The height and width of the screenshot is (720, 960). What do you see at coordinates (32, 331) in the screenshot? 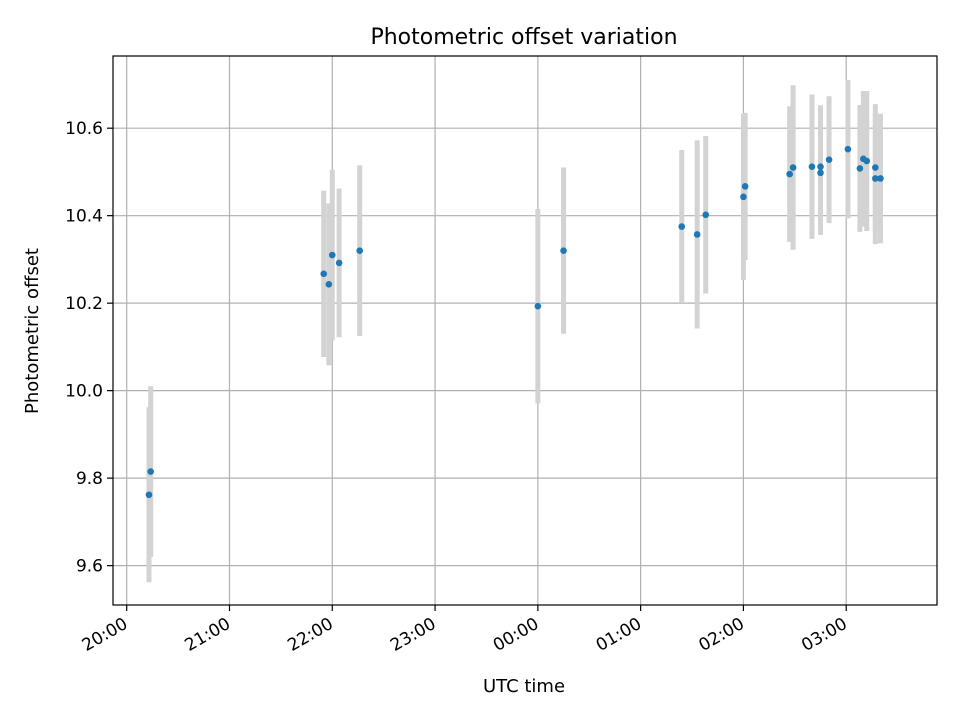
I see `y-axis-label: Photometric offset` at bounding box center [32, 331].